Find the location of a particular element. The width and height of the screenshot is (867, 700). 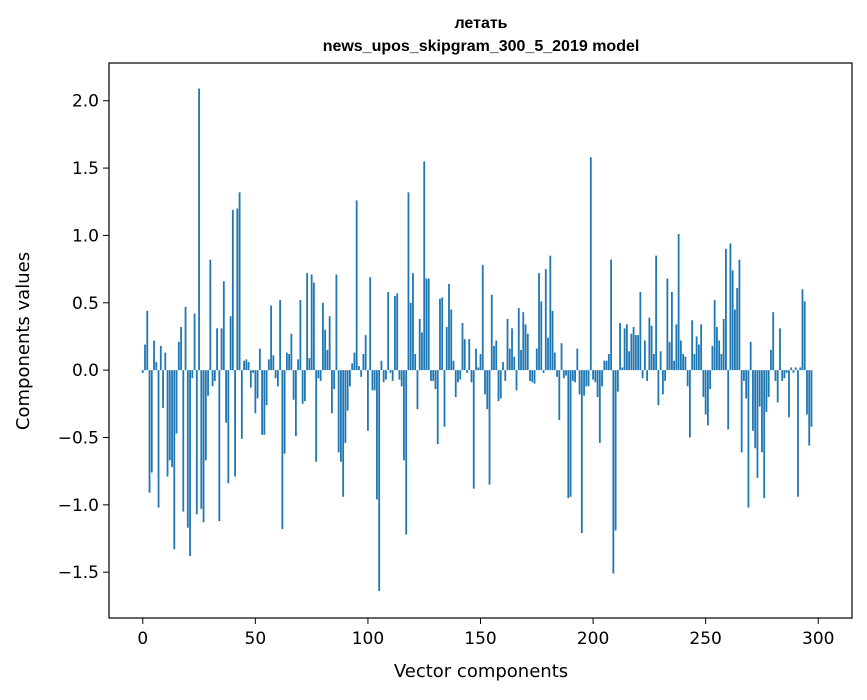

x-tick-label: 150 is located at coordinates (480, 639).